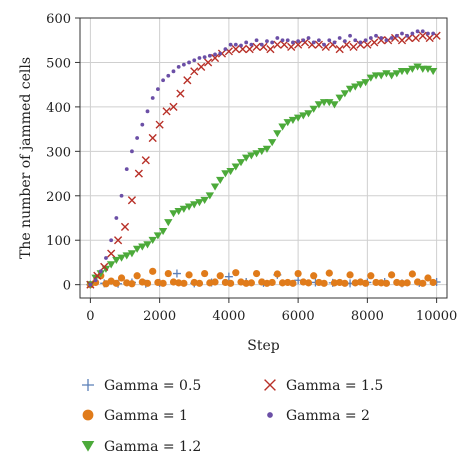 The width and height of the screenshot is (474, 474). Describe the element at coordinates (367, 316) in the screenshot. I see `x-tick-label: 8000` at that location.